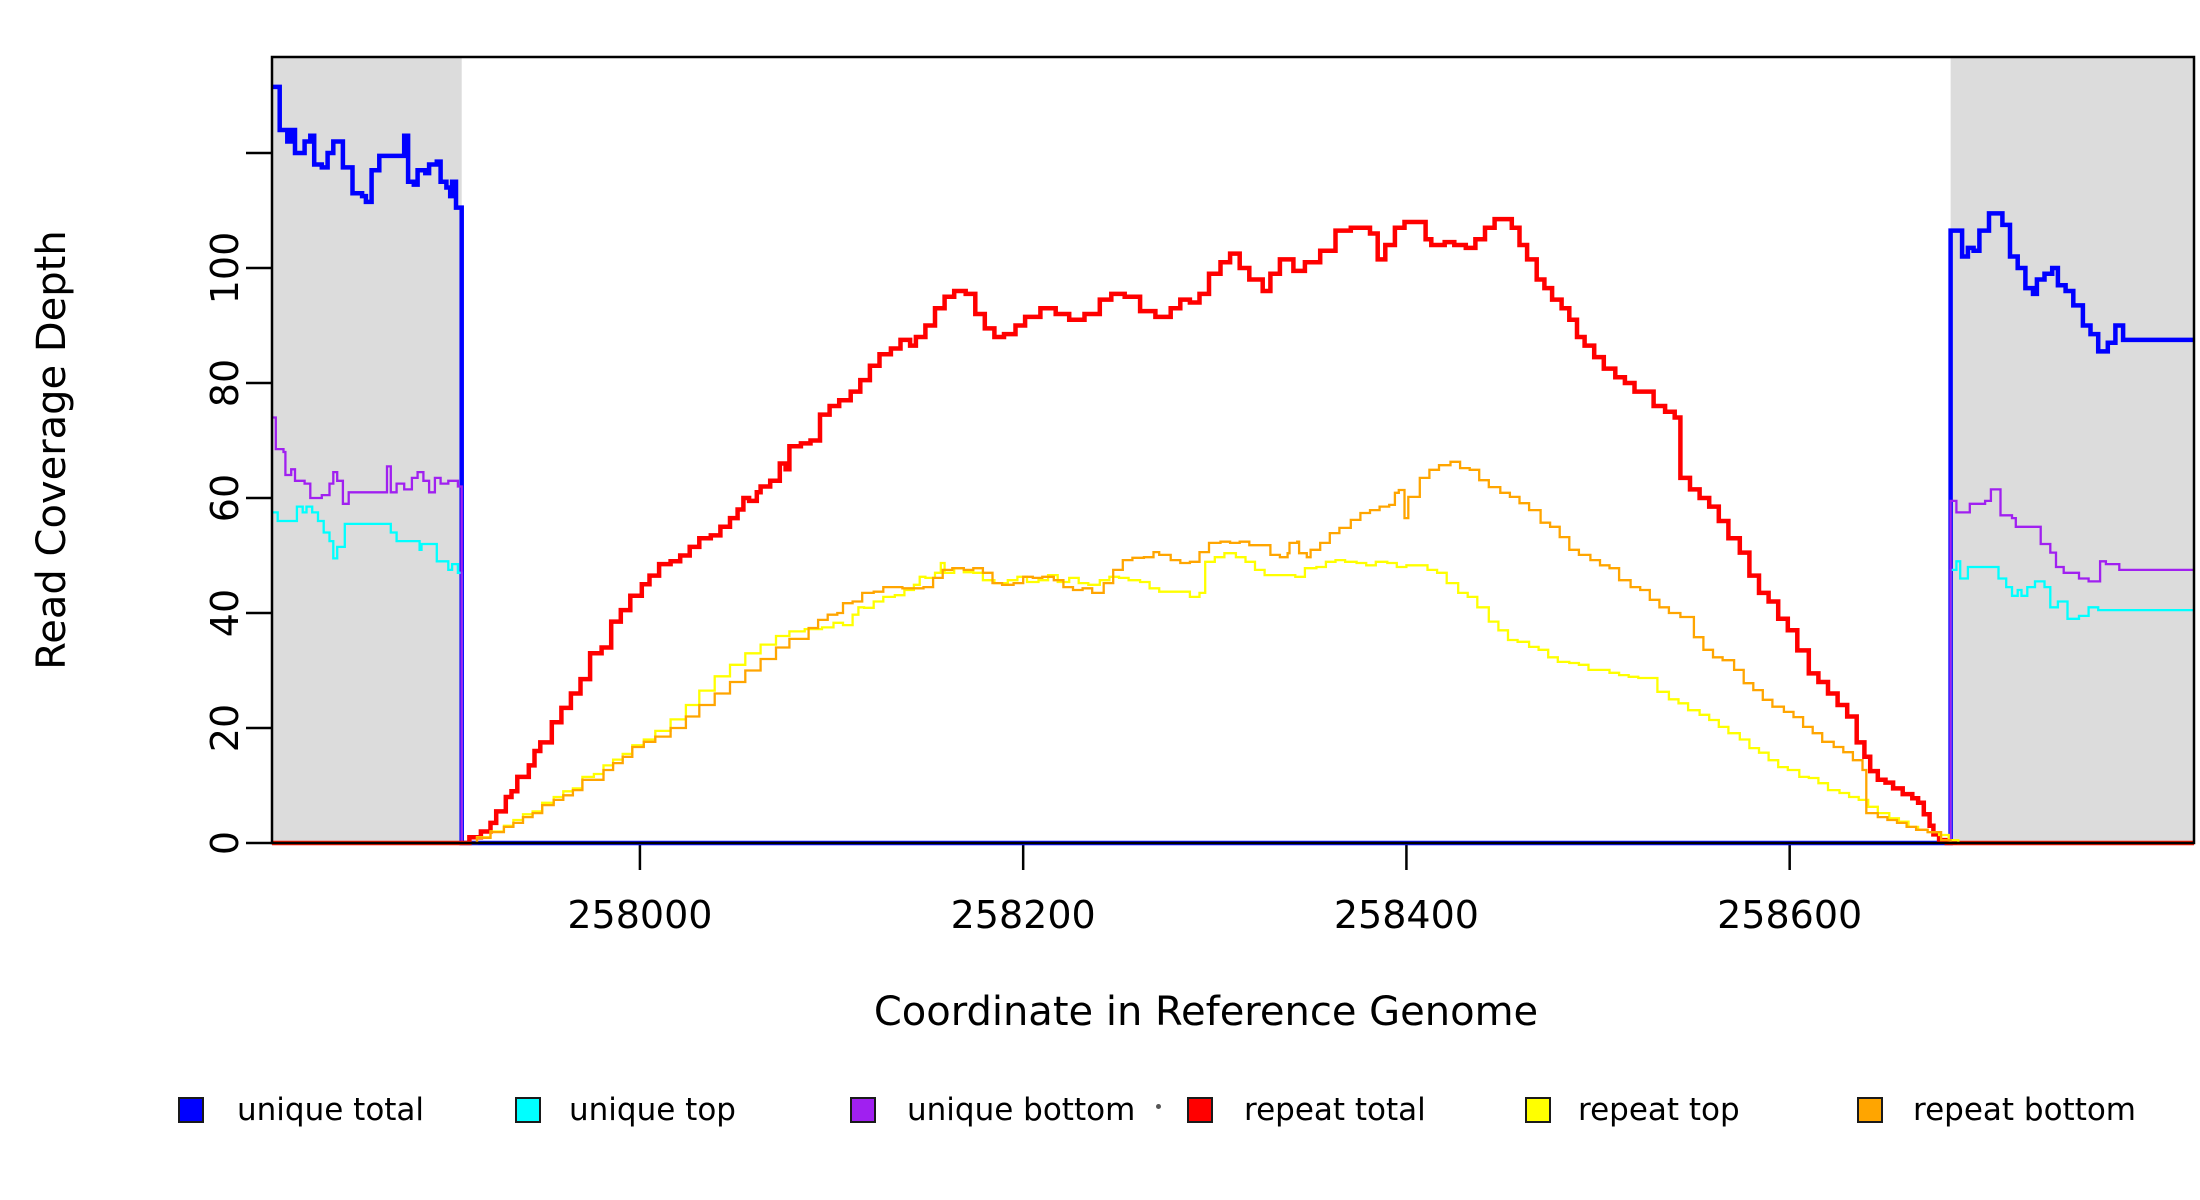 Image resolution: width=2200 pixels, height=1200 pixels. Describe the element at coordinates (639, 915) in the screenshot. I see `x-axis-tick-label: 258000` at that location.